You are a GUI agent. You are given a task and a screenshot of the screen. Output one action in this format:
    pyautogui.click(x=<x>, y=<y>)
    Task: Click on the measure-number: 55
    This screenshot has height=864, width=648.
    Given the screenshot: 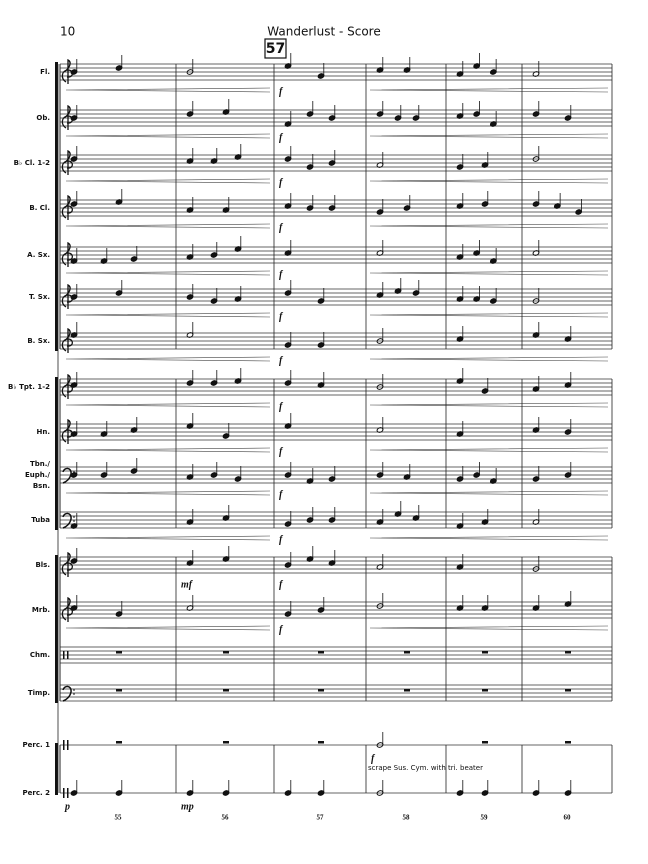 What is the action you would take?
    pyautogui.click(x=119, y=818)
    